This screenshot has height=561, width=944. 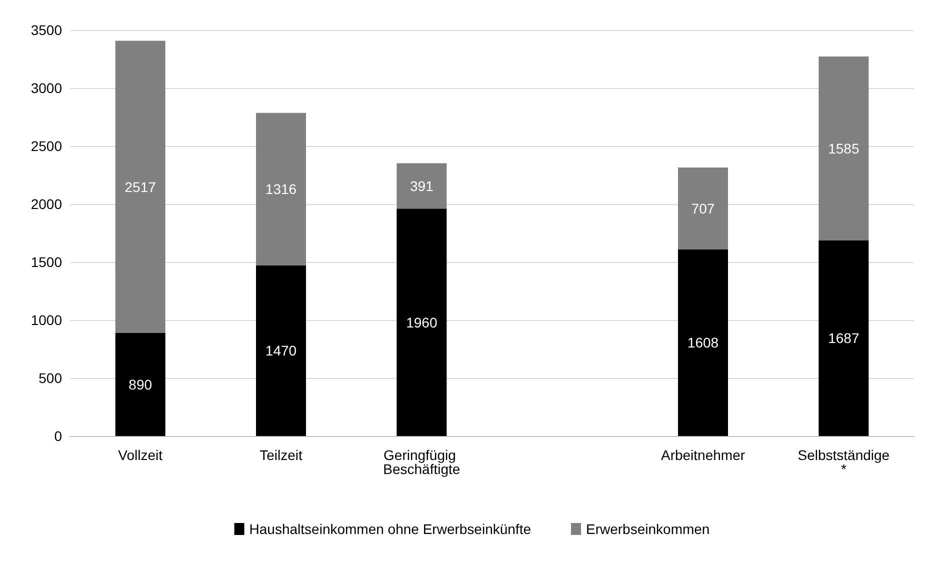 I want to click on data-label: 890, so click(x=140, y=384).